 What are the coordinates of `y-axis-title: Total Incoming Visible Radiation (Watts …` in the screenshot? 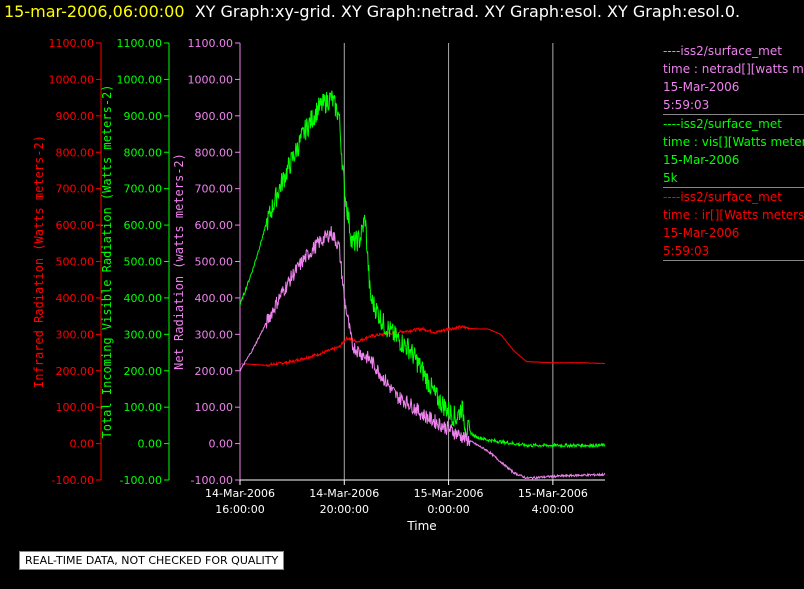 It's located at (107, 261).